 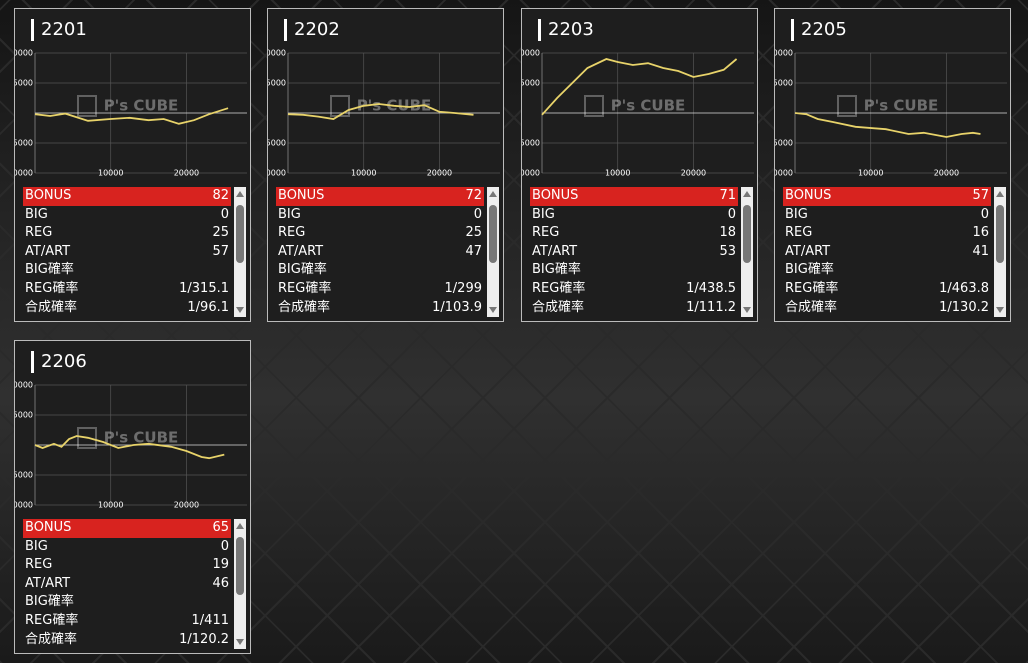 What do you see at coordinates (240, 566) in the screenshot?
I see `scroll-thumb` at bounding box center [240, 566].